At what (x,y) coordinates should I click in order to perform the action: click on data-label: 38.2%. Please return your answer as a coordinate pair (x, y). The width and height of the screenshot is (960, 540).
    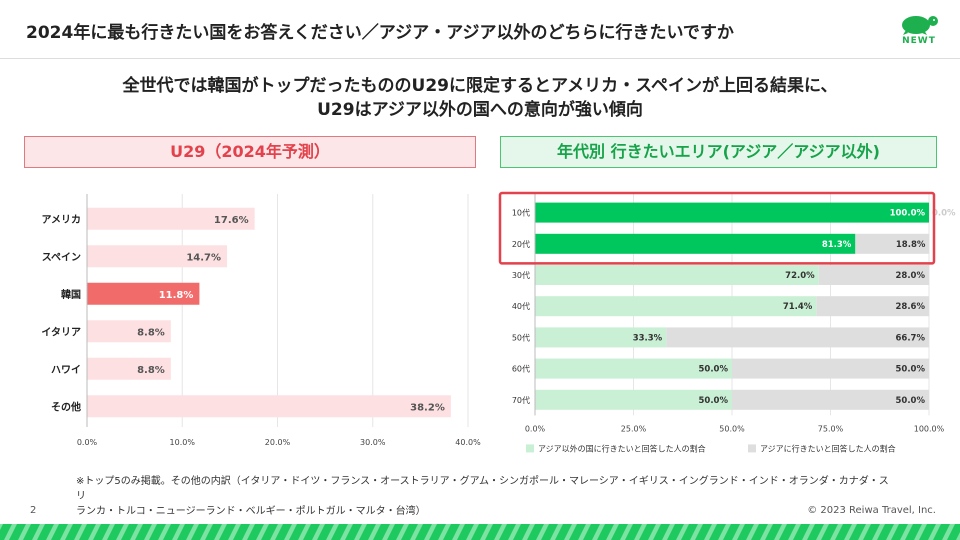
    Looking at the image, I should click on (427, 407).